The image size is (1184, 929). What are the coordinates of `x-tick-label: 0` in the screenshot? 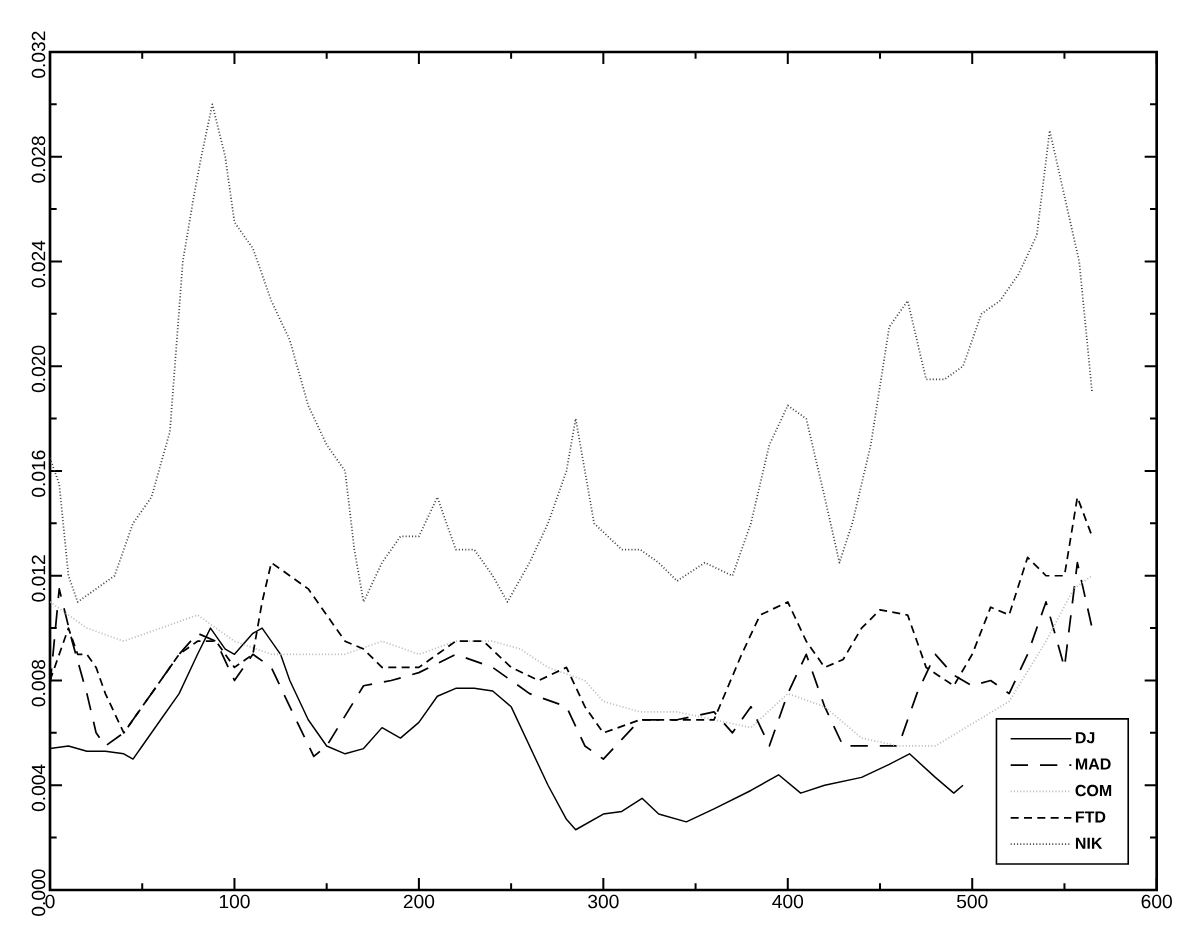 It's located at (50, 901).